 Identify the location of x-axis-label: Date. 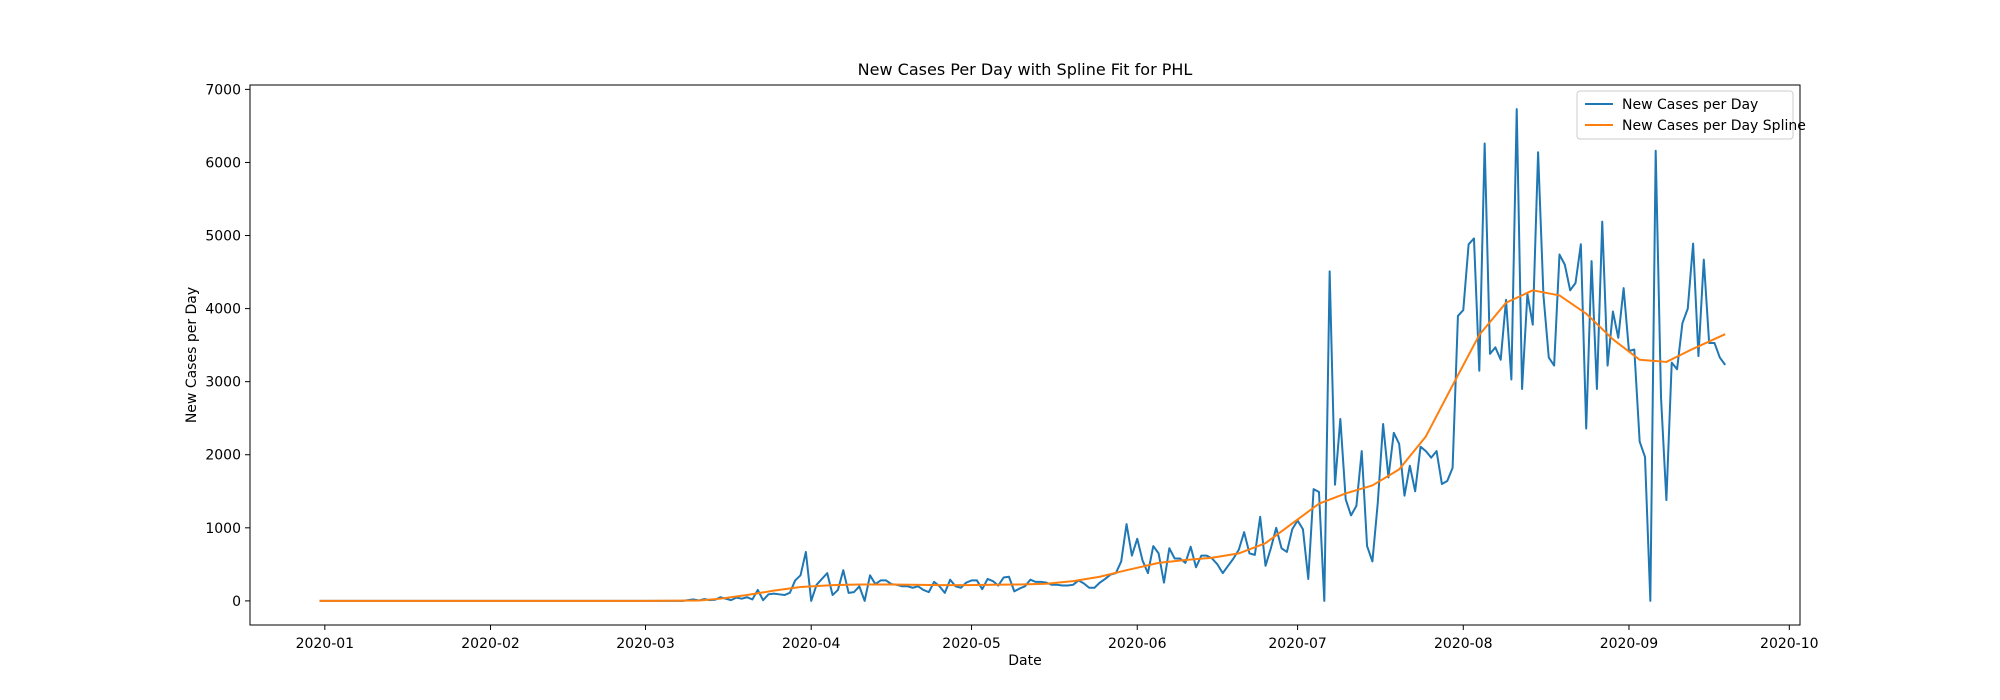
(1024, 661).